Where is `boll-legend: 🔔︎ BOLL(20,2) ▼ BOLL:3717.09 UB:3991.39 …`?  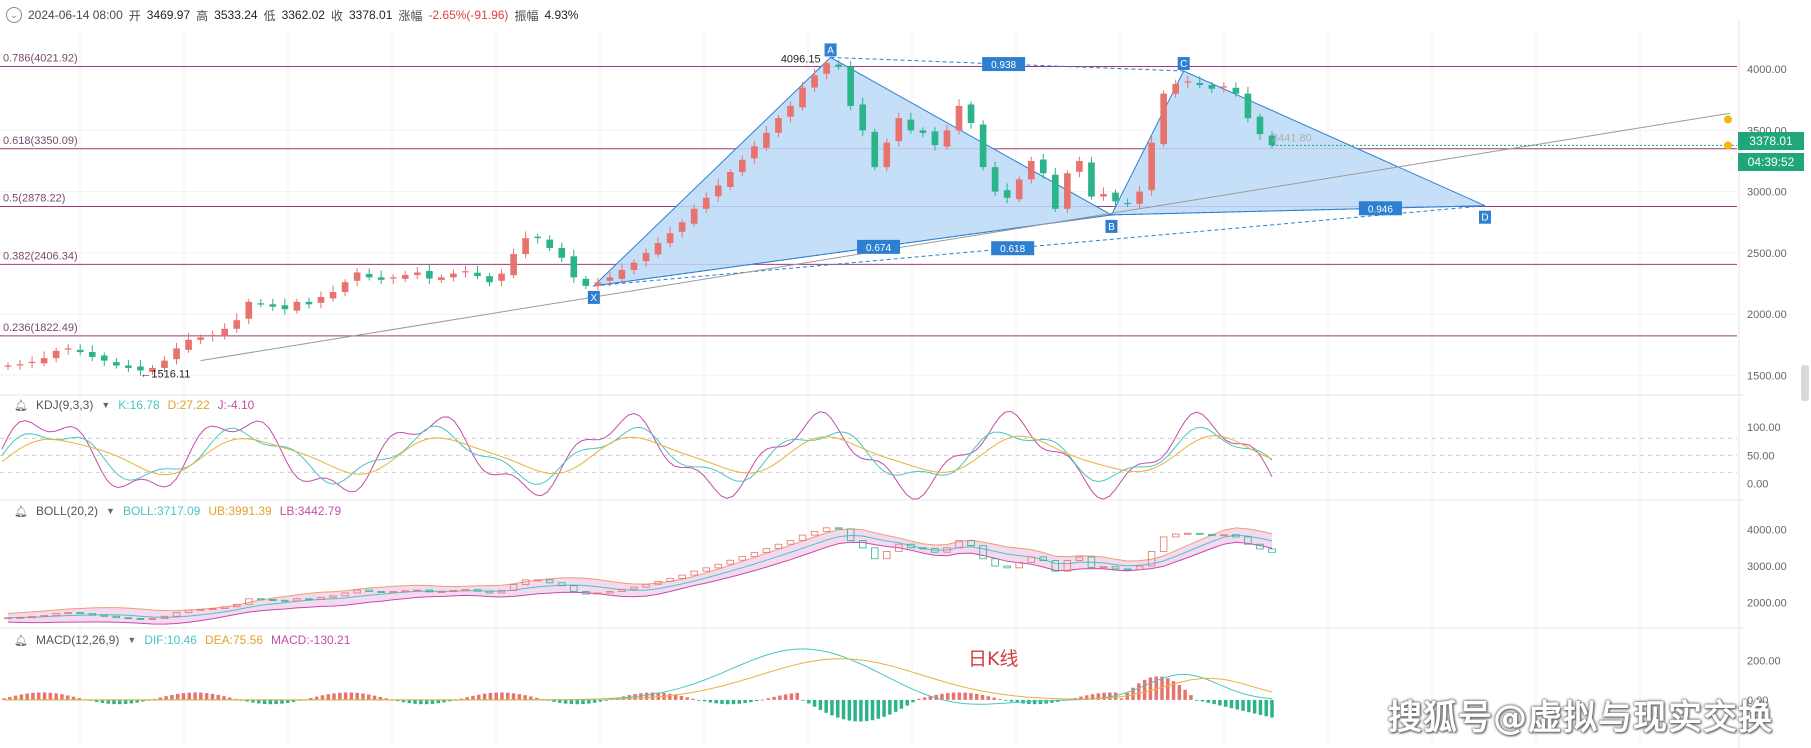
boll-legend: 🔔︎ BOLL(20,2) ▼ BOLL:3717.09 UB:3991.39 … is located at coordinates (177, 511).